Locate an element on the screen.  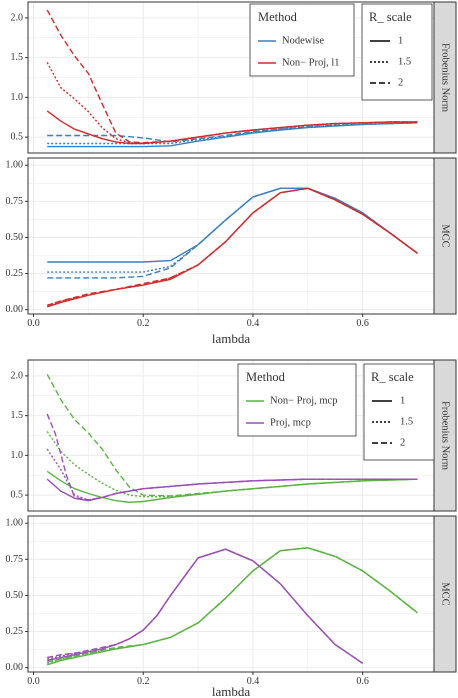
series-line-nodewise-r1 is located at coordinates (232, 135).